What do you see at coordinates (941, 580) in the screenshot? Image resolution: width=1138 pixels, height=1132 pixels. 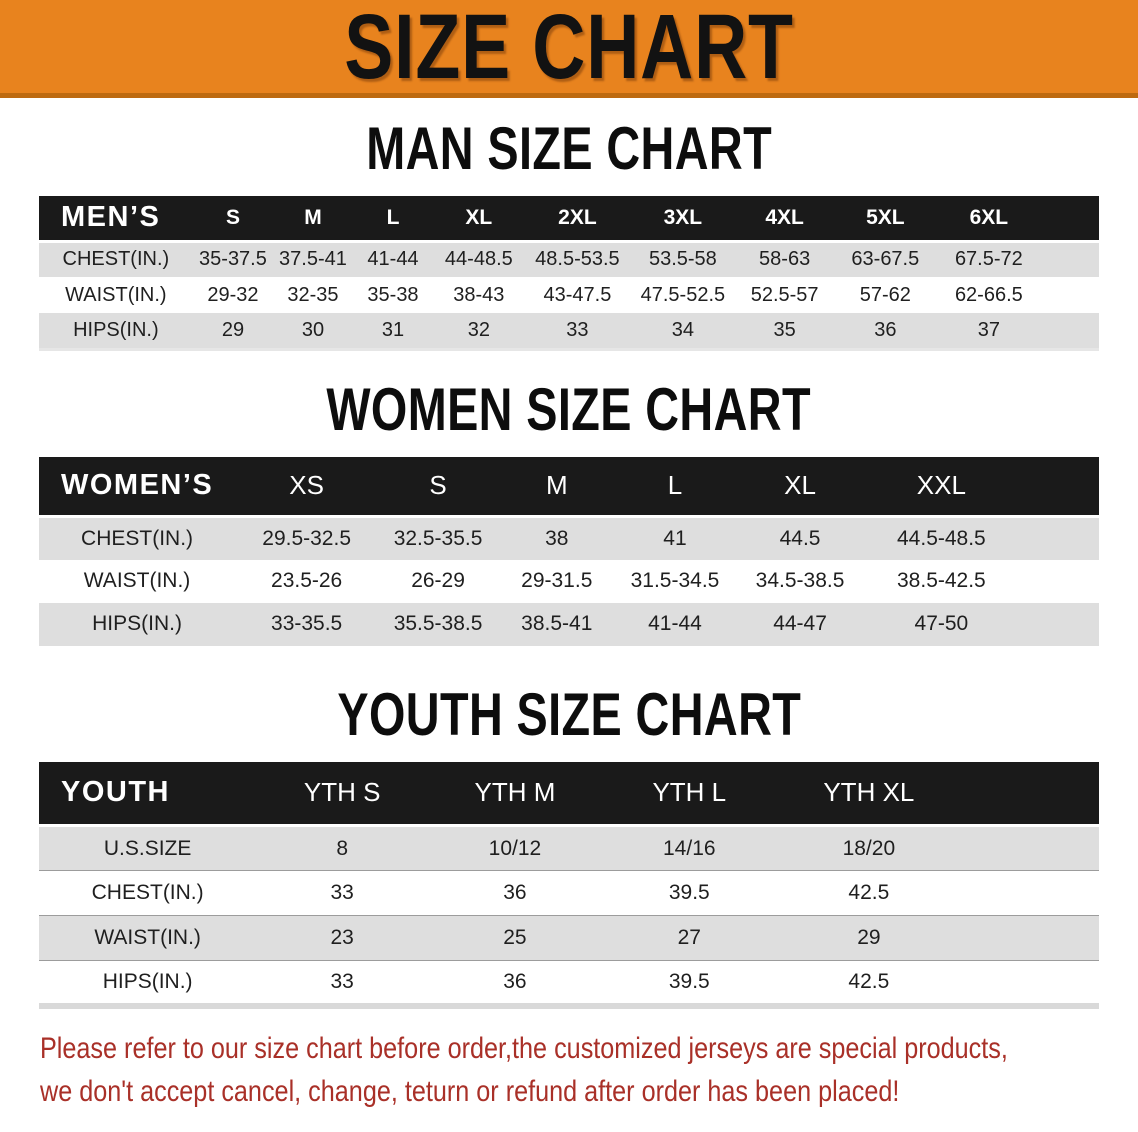 I see `data-cell: 38.5-42.5` at bounding box center [941, 580].